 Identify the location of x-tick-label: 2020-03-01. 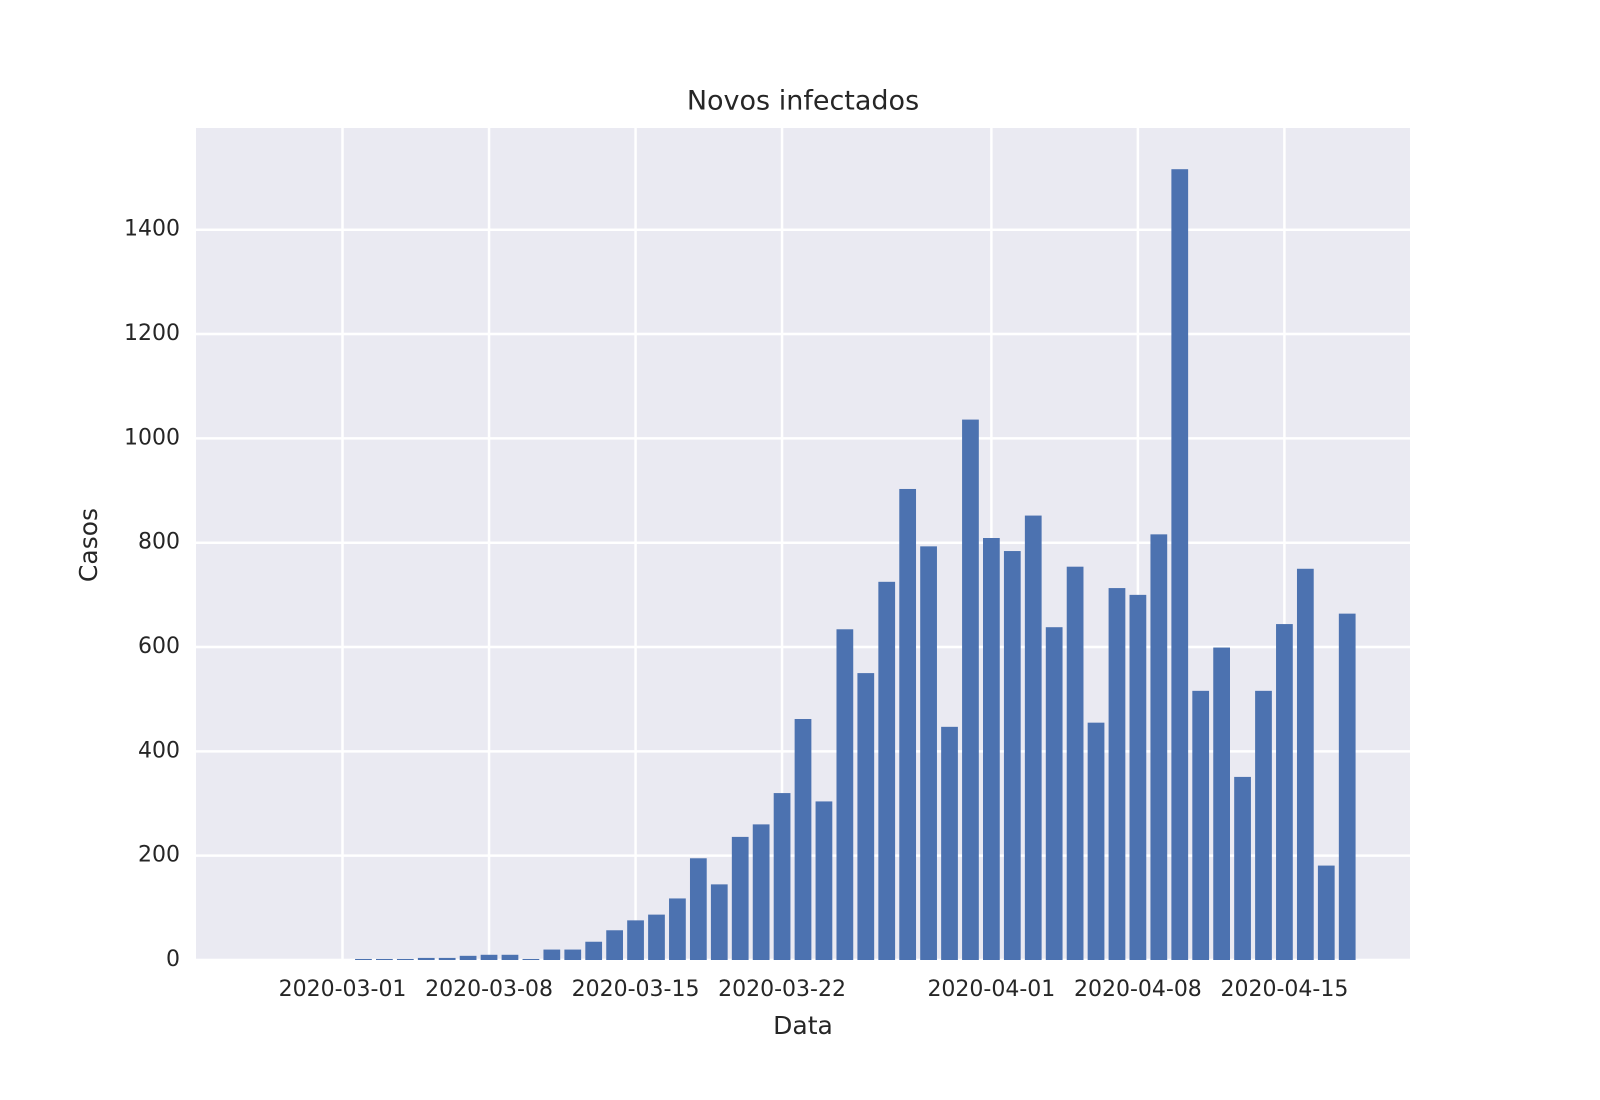
(343, 989).